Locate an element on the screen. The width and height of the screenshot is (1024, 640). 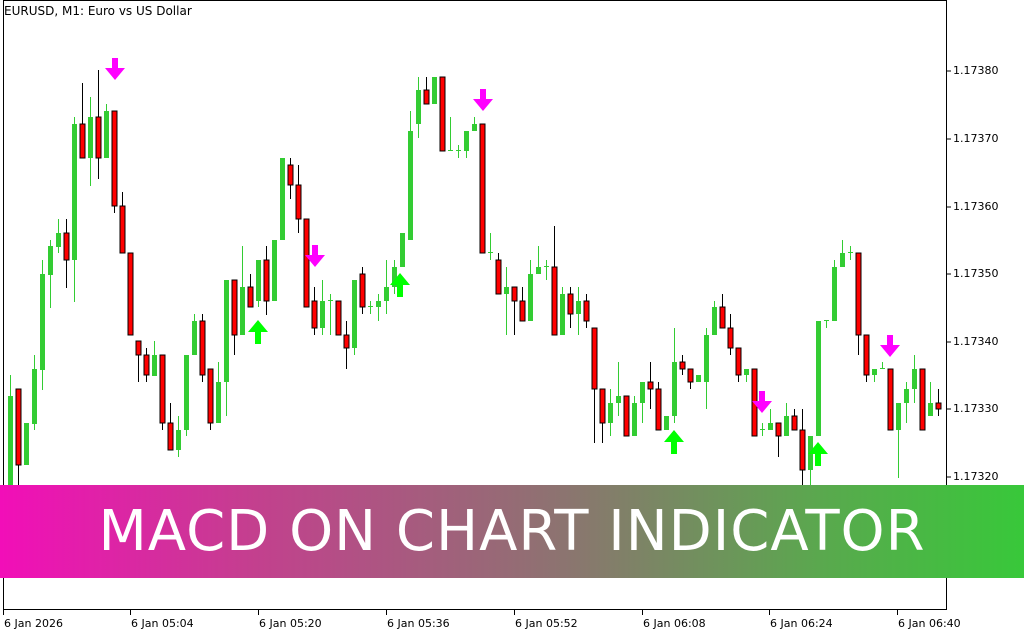
x-tick-label: 6 Jan 05:20 is located at coordinates (290, 623).